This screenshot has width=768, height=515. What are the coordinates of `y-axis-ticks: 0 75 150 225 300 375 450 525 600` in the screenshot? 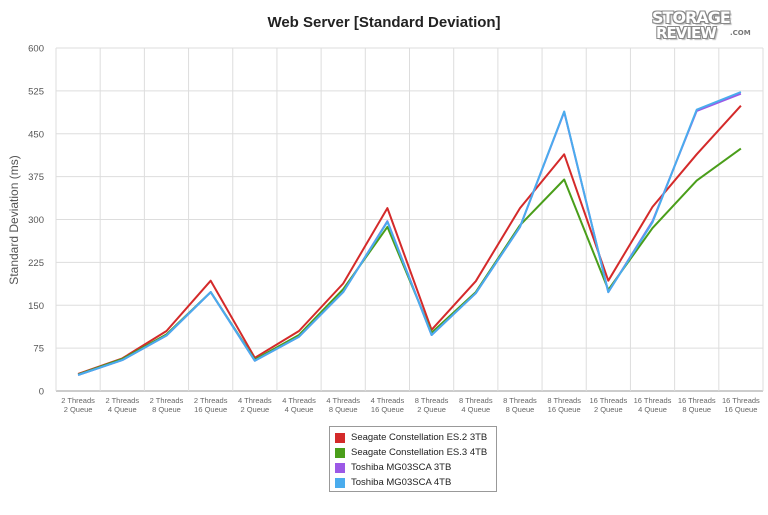 It's located at (36, 221).